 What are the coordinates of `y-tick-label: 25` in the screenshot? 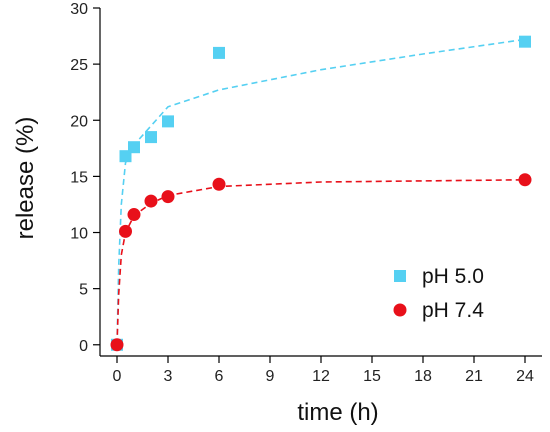 It's located at (79, 65).